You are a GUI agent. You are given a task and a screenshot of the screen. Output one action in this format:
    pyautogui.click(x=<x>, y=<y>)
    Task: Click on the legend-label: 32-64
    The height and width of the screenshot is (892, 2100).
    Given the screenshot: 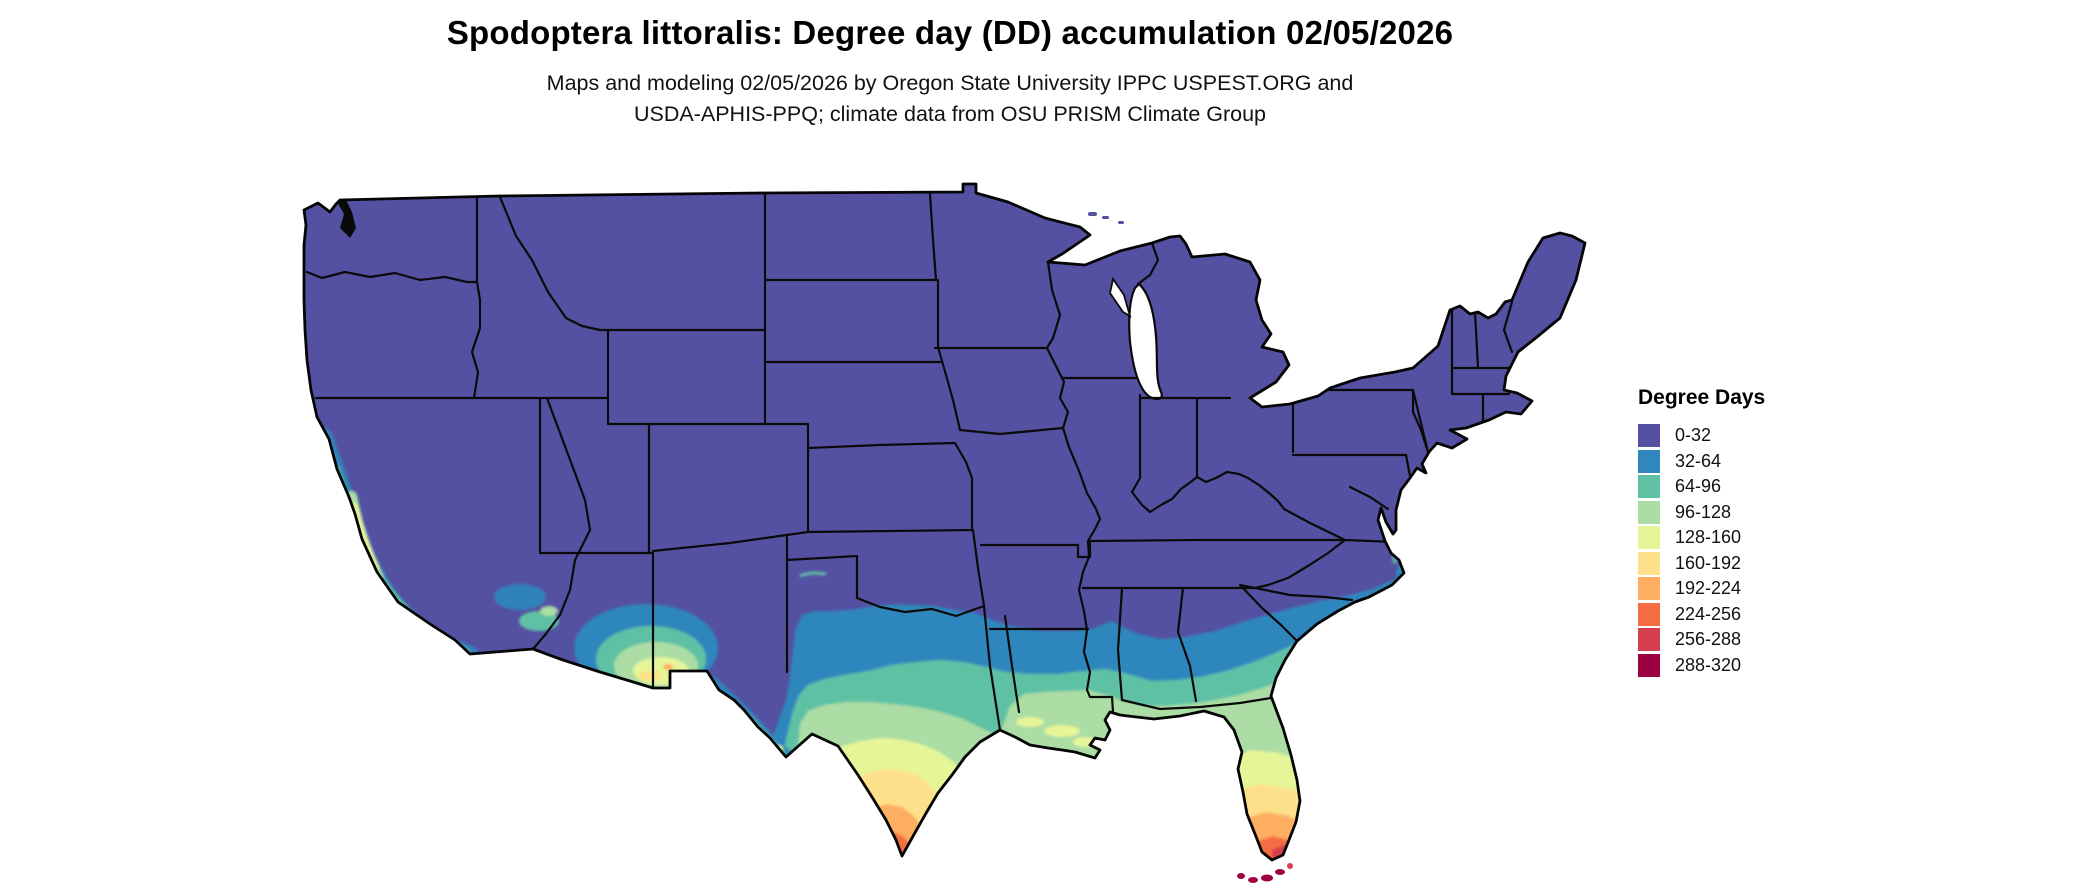 What is the action you would take?
    pyautogui.click(x=1698, y=460)
    